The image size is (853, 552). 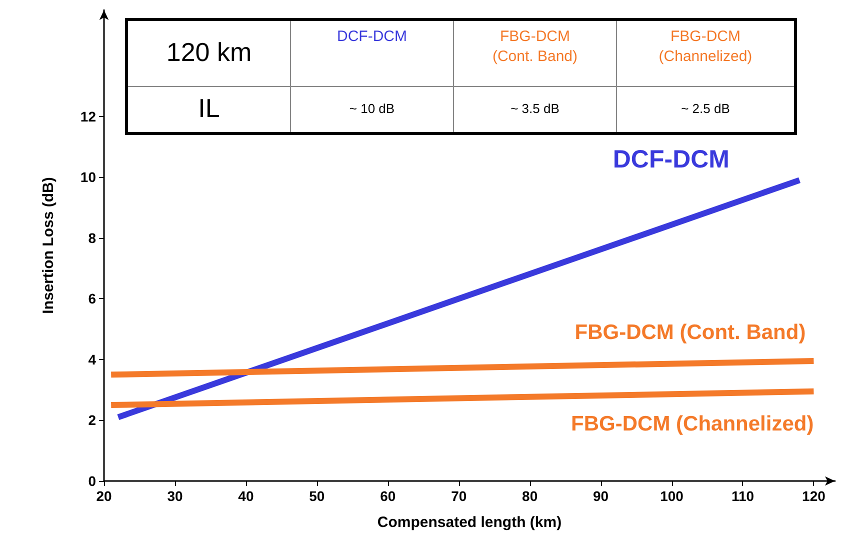 What do you see at coordinates (469, 522) in the screenshot?
I see `x-axis-title: Compensated length (km)` at bounding box center [469, 522].